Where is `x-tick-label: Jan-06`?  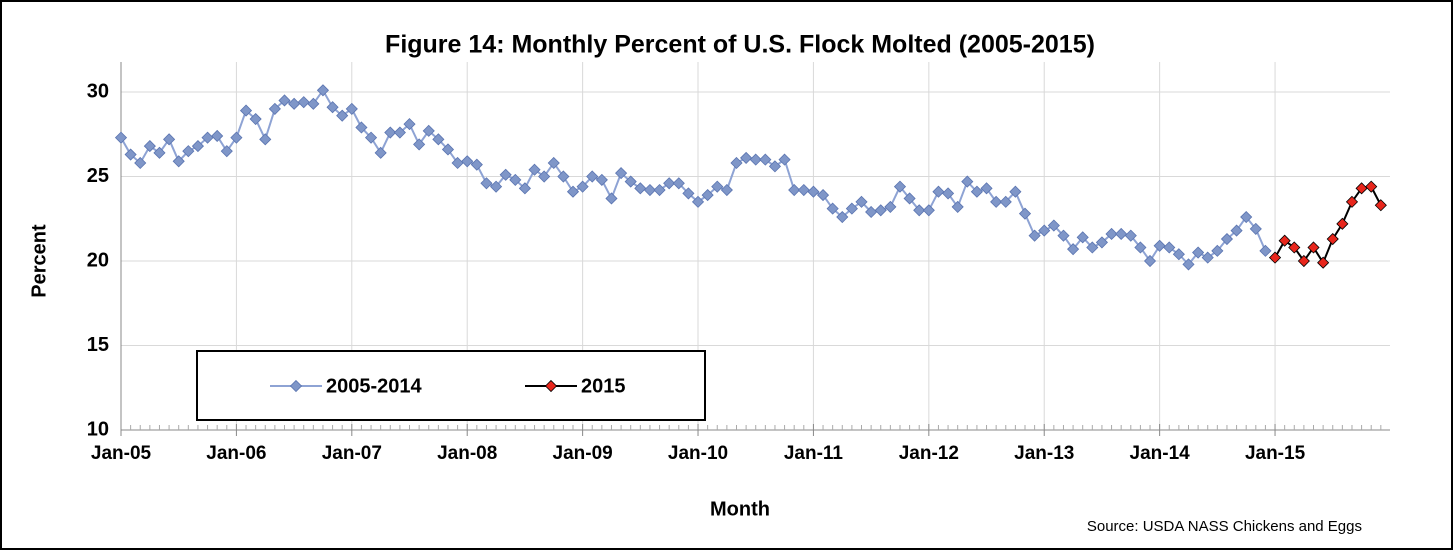 x-tick-label: Jan-06 is located at coordinates (236, 453).